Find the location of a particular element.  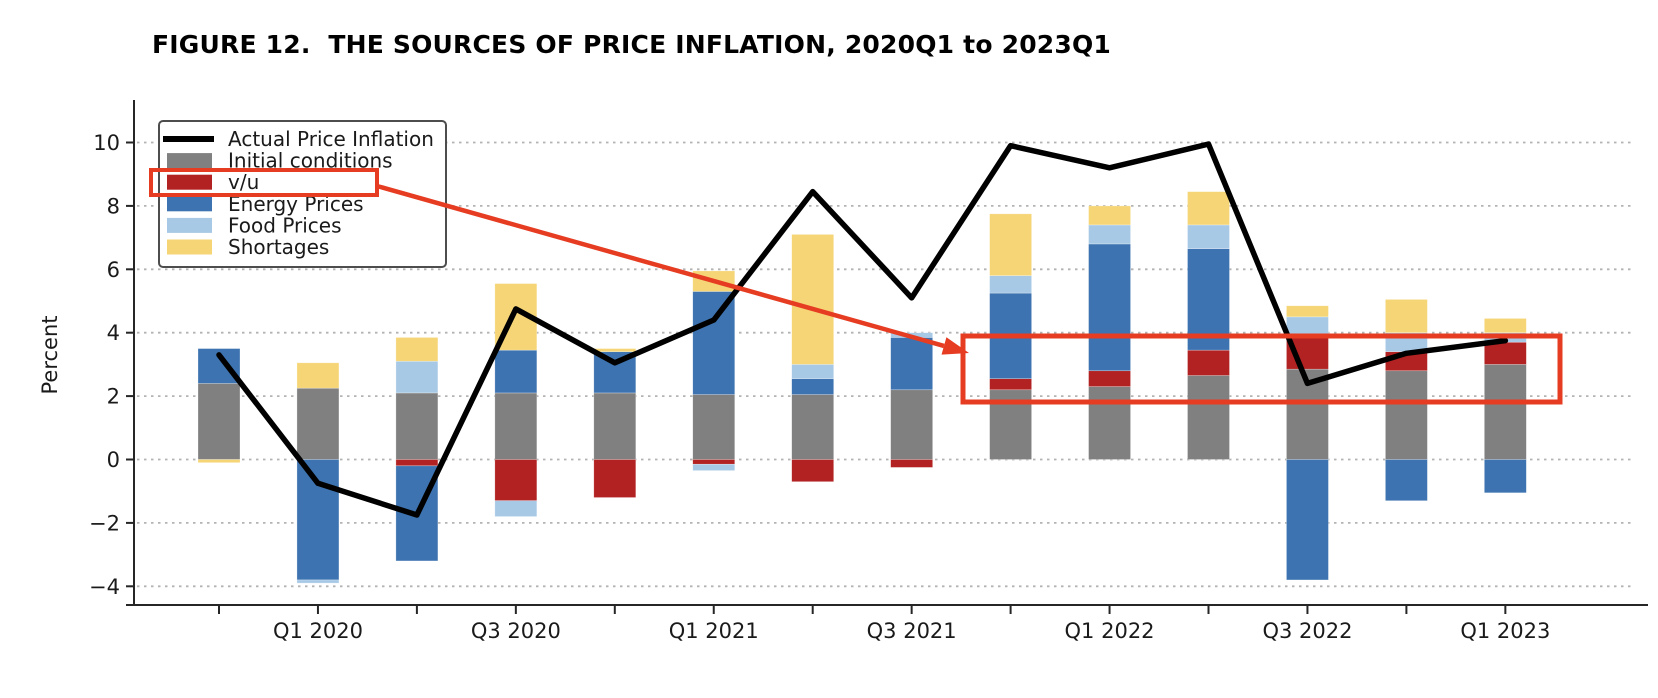

y-tick-label: 6 is located at coordinates (113, 270).